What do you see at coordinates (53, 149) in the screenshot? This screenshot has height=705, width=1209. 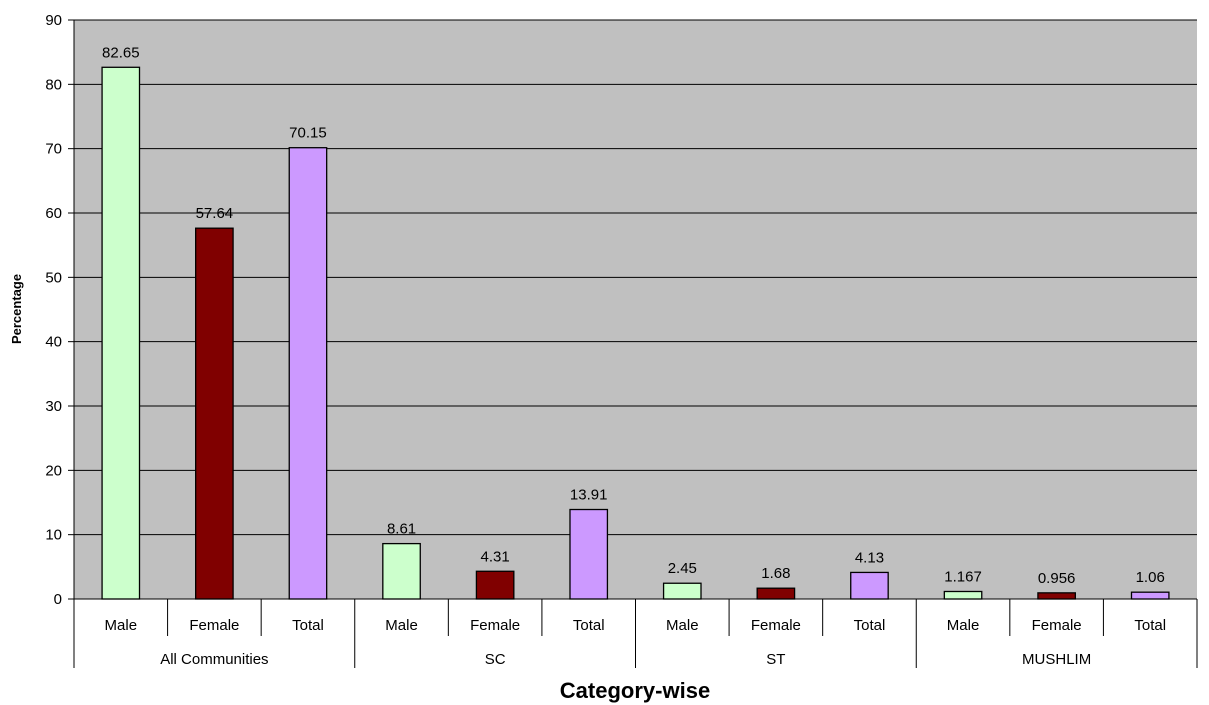 I see `y-tick-label: 70` at bounding box center [53, 149].